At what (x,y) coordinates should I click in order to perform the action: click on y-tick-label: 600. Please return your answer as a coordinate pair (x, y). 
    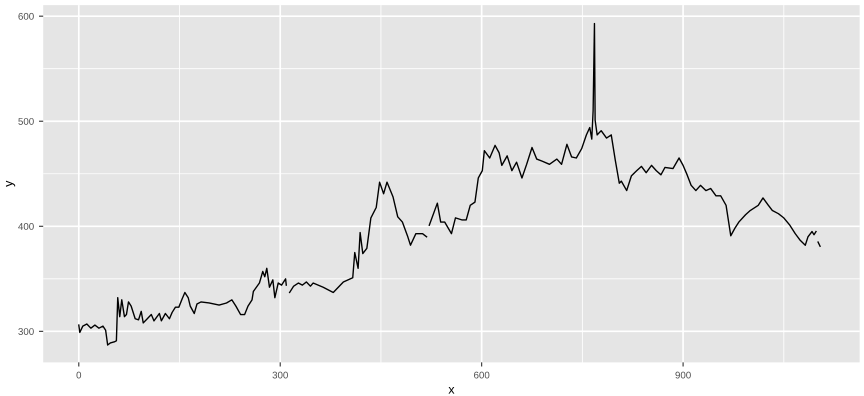
    Looking at the image, I should click on (26, 16).